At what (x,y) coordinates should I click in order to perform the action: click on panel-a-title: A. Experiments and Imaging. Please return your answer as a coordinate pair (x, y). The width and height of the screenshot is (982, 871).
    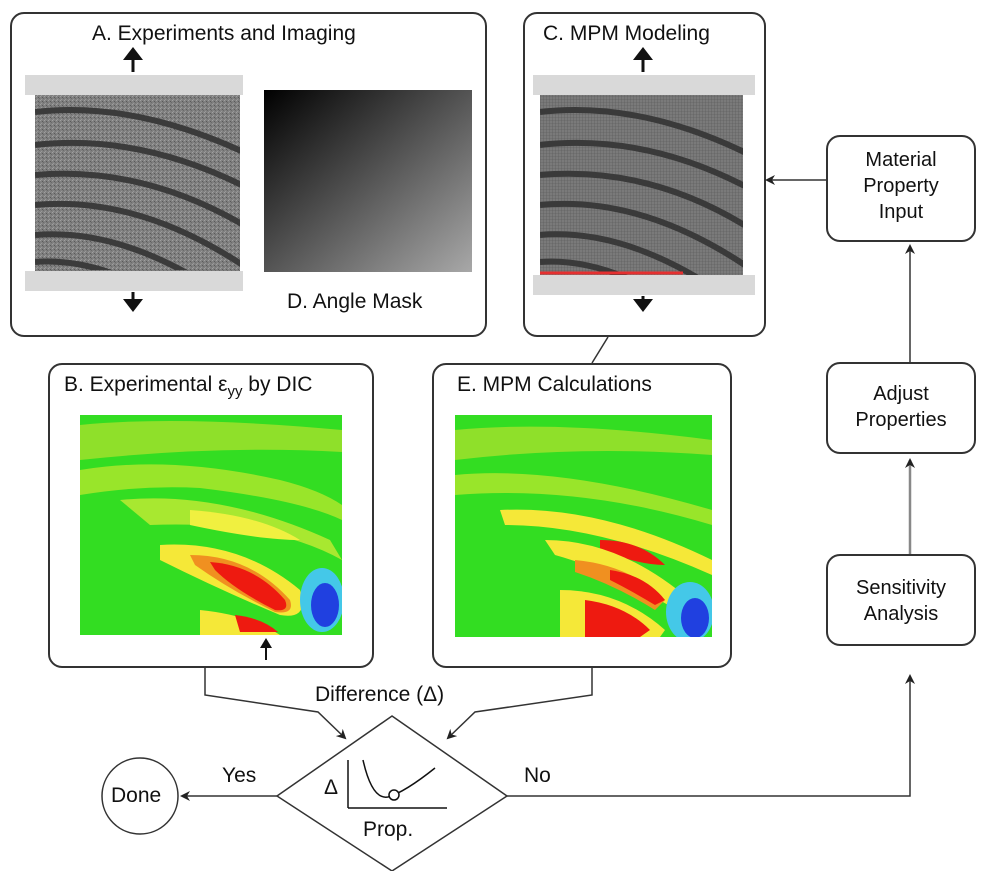
    Looking at the image, I should click on (224, 33).